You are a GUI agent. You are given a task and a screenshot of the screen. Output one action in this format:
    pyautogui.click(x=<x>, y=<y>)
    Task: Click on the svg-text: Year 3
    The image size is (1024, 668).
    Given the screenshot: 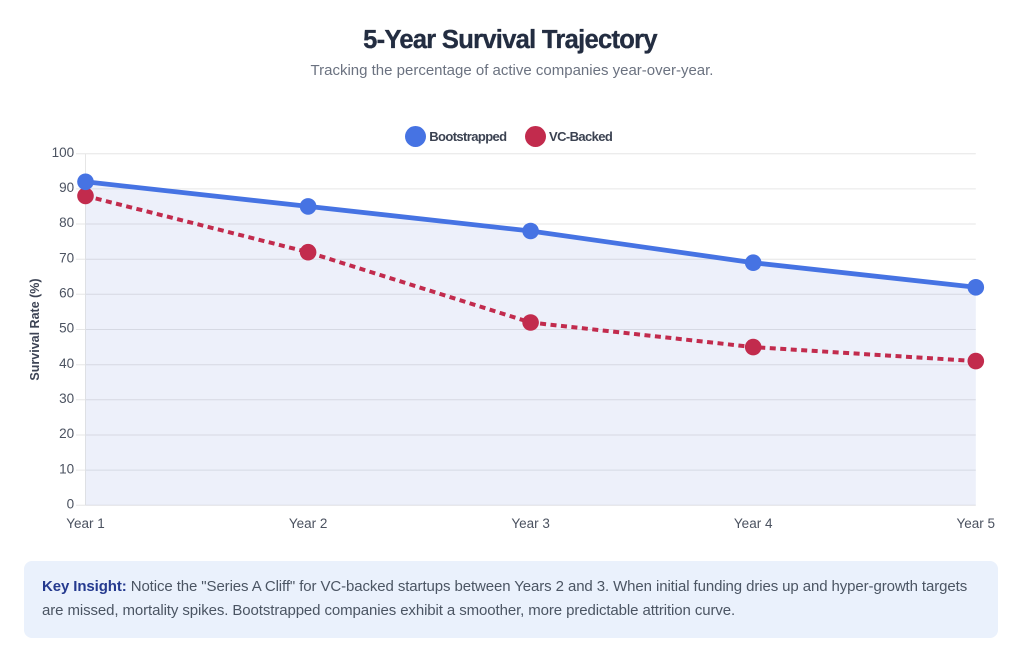 What is the action you would take?
    pyautogui.click(x=530, y=523)
    